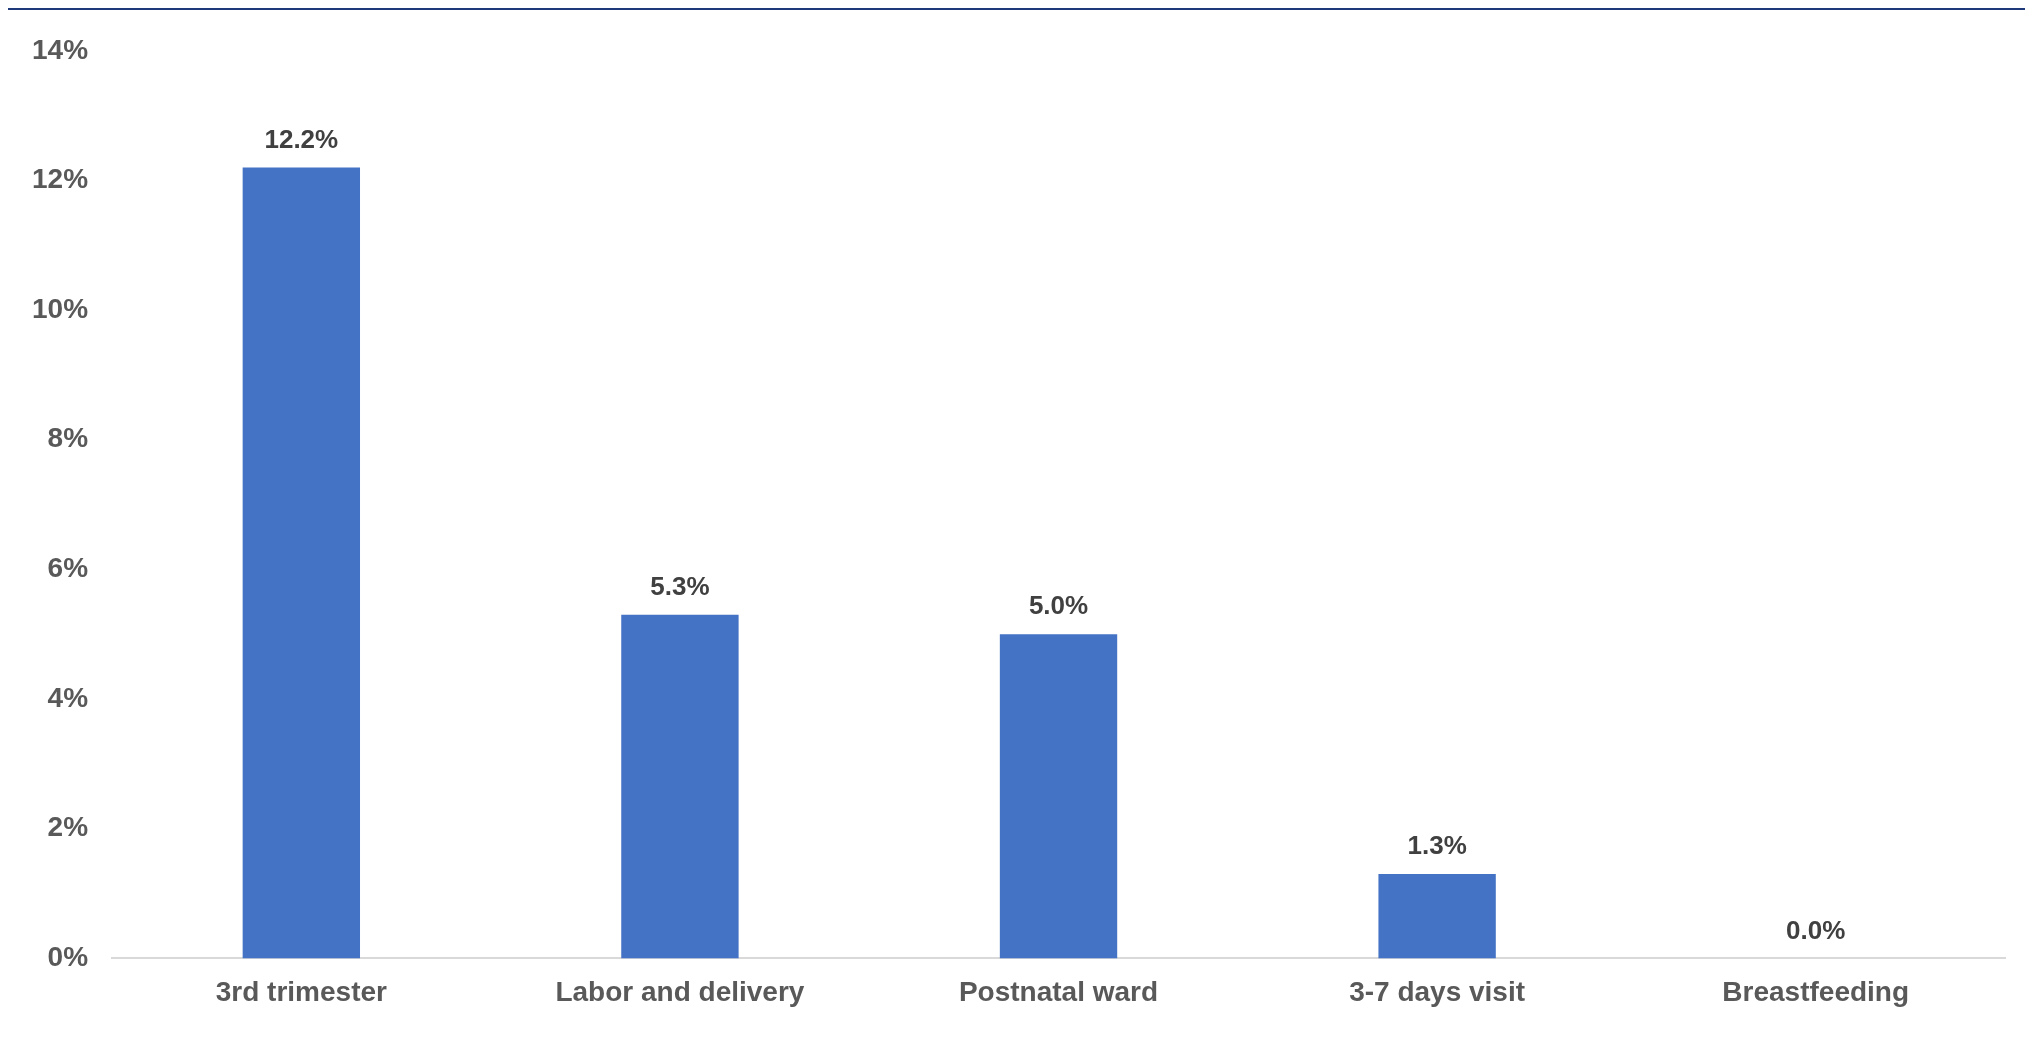  I want to click on y-tick-label: 10%, so click(60, 308).